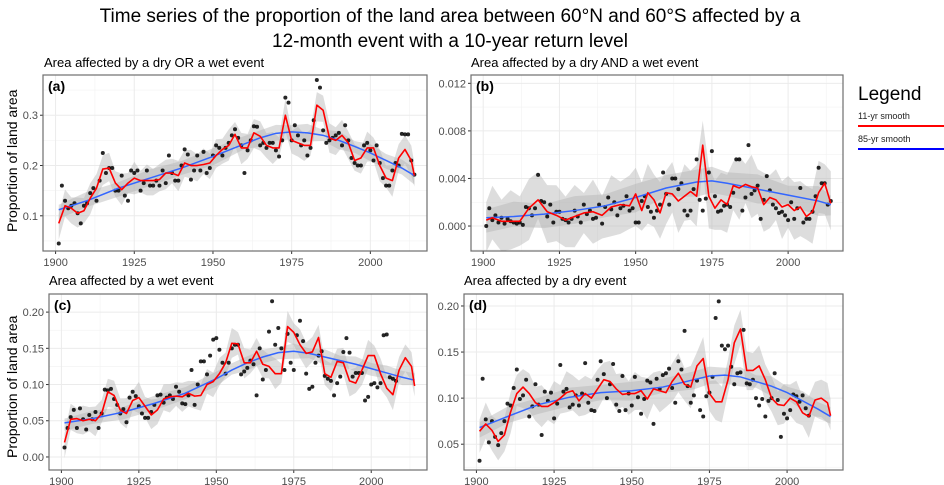 This screenshot has width=944, height=485. Describe the element at coordinates (33, 458) in the screenshot. I see `y-tick-label: 0.00` at that location.